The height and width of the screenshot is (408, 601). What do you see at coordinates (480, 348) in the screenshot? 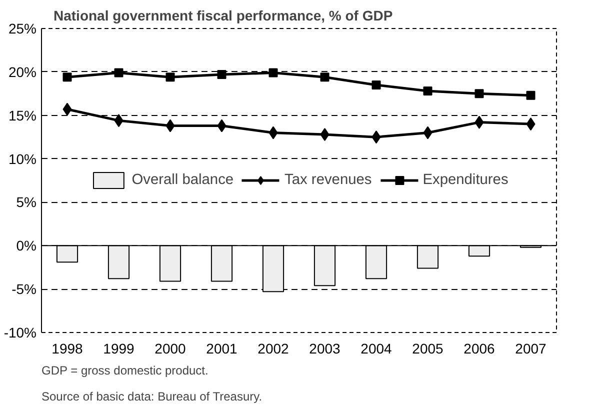
I see `x-tick-label: 2006` at bounding box center [480, 348].